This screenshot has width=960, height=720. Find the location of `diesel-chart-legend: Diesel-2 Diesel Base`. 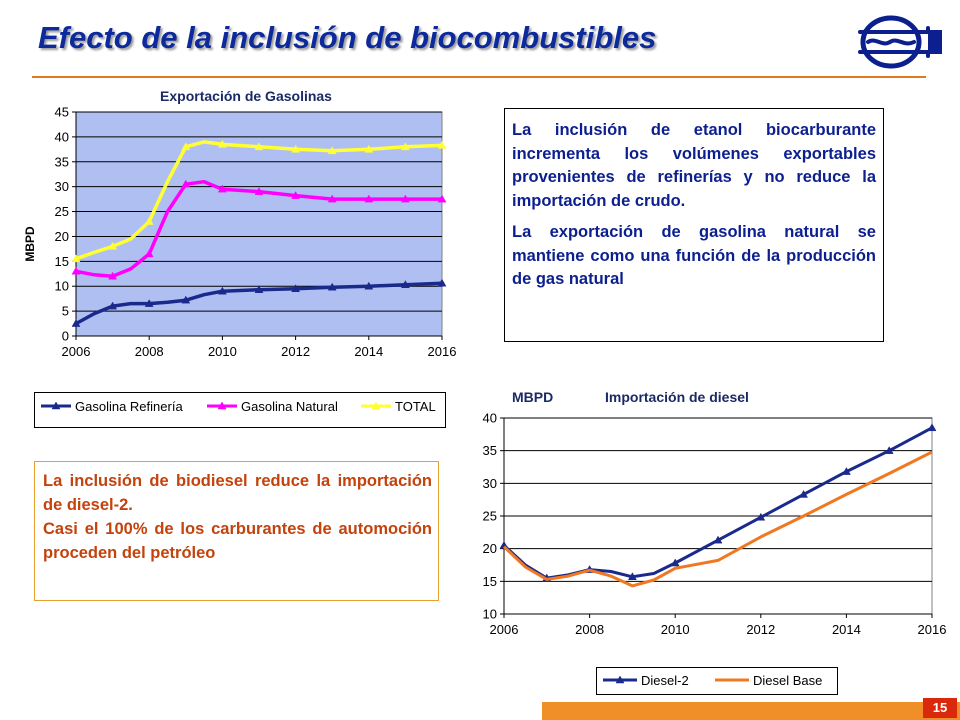

diesel-chart-legend: Diesel-2 Diesel Base is located at coordinates (717, 681).